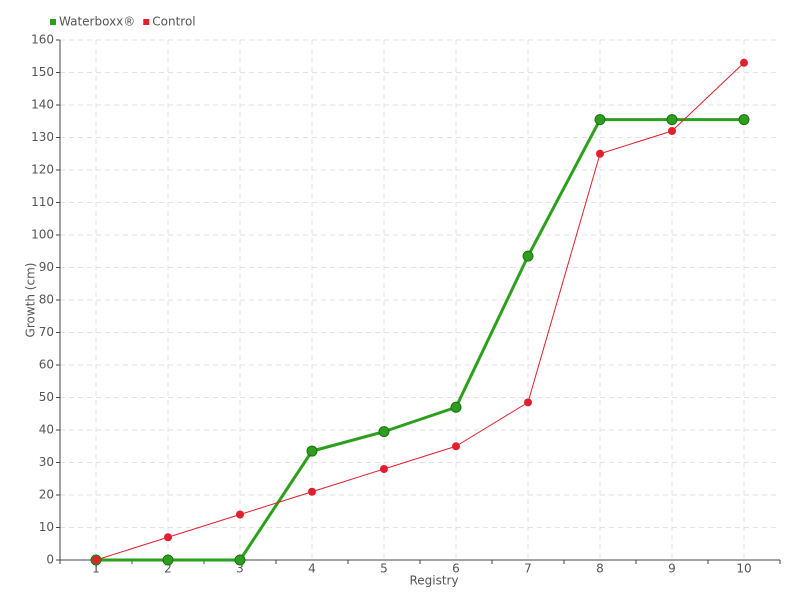  Describe the element at coordinates (31, 300) in the screenshot. I see `y-axis-label: Growth (cm)` at that location.